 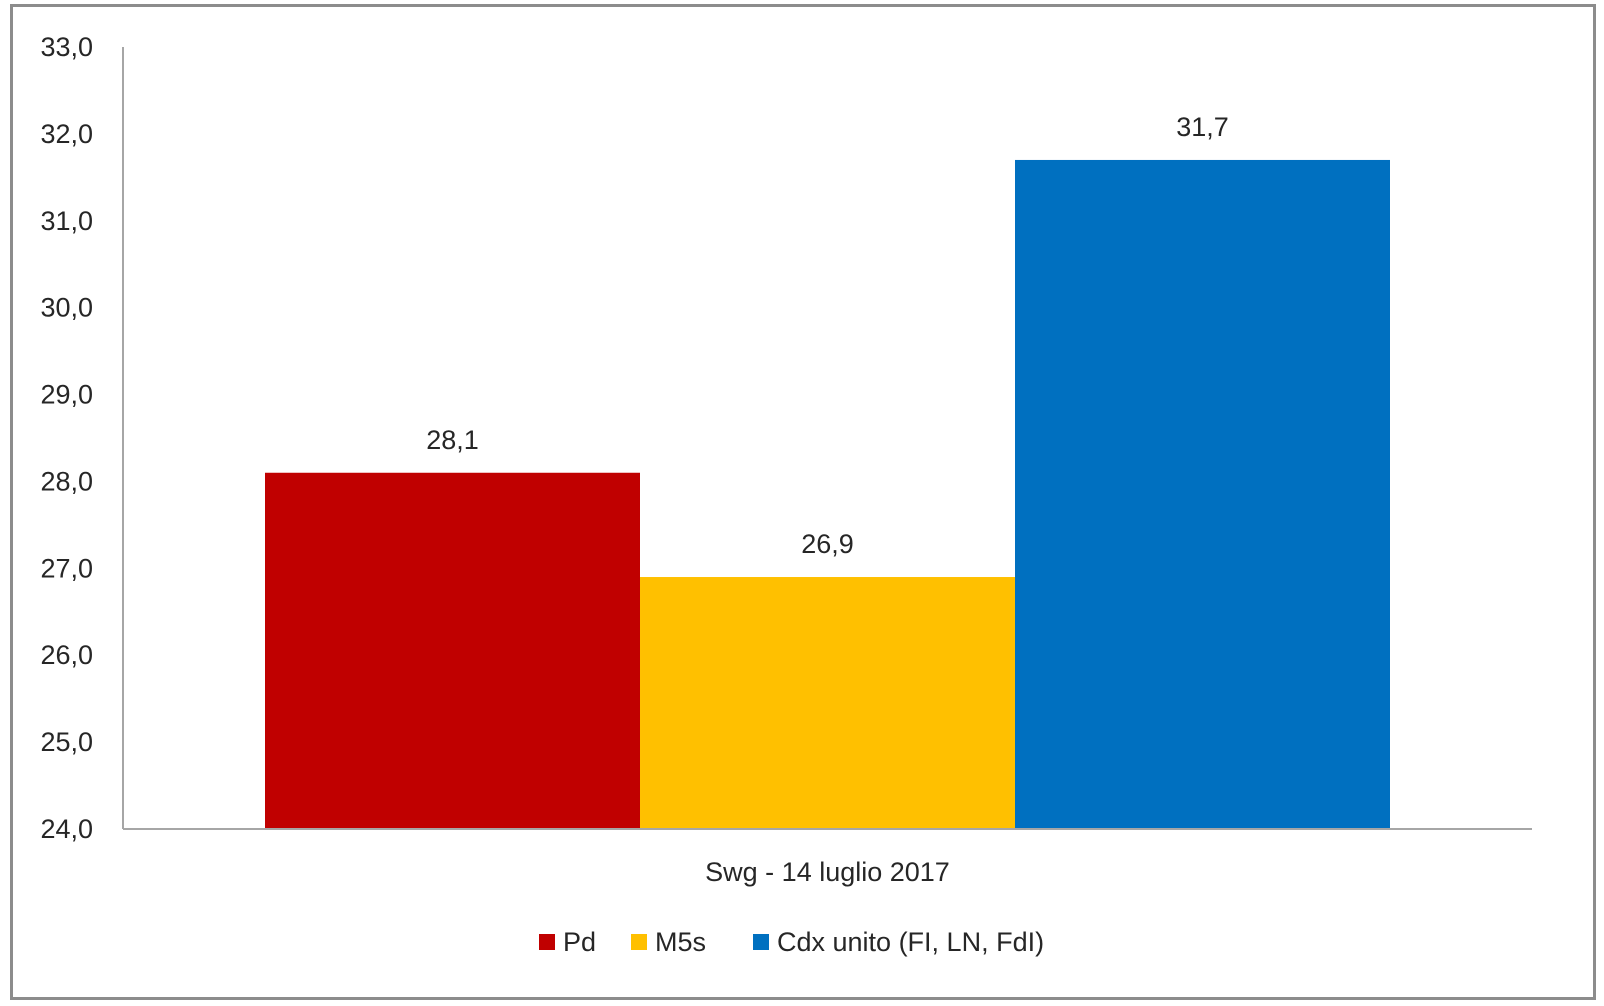 I want to click on legend: Pd M5s Cdx unito (FI, LN, FdI), so click(x=791, y=942).